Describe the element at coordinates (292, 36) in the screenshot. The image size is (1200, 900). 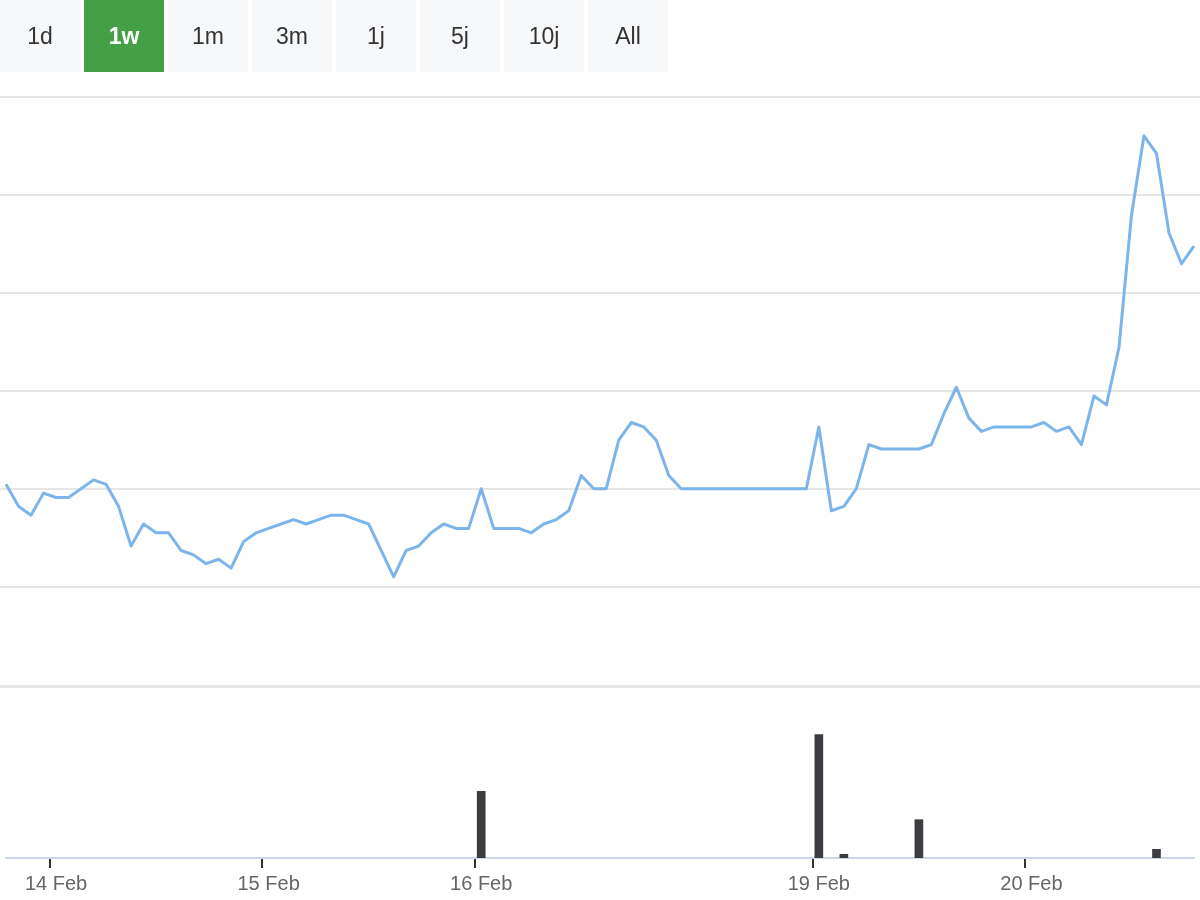
I see `text: 3m` at that location.